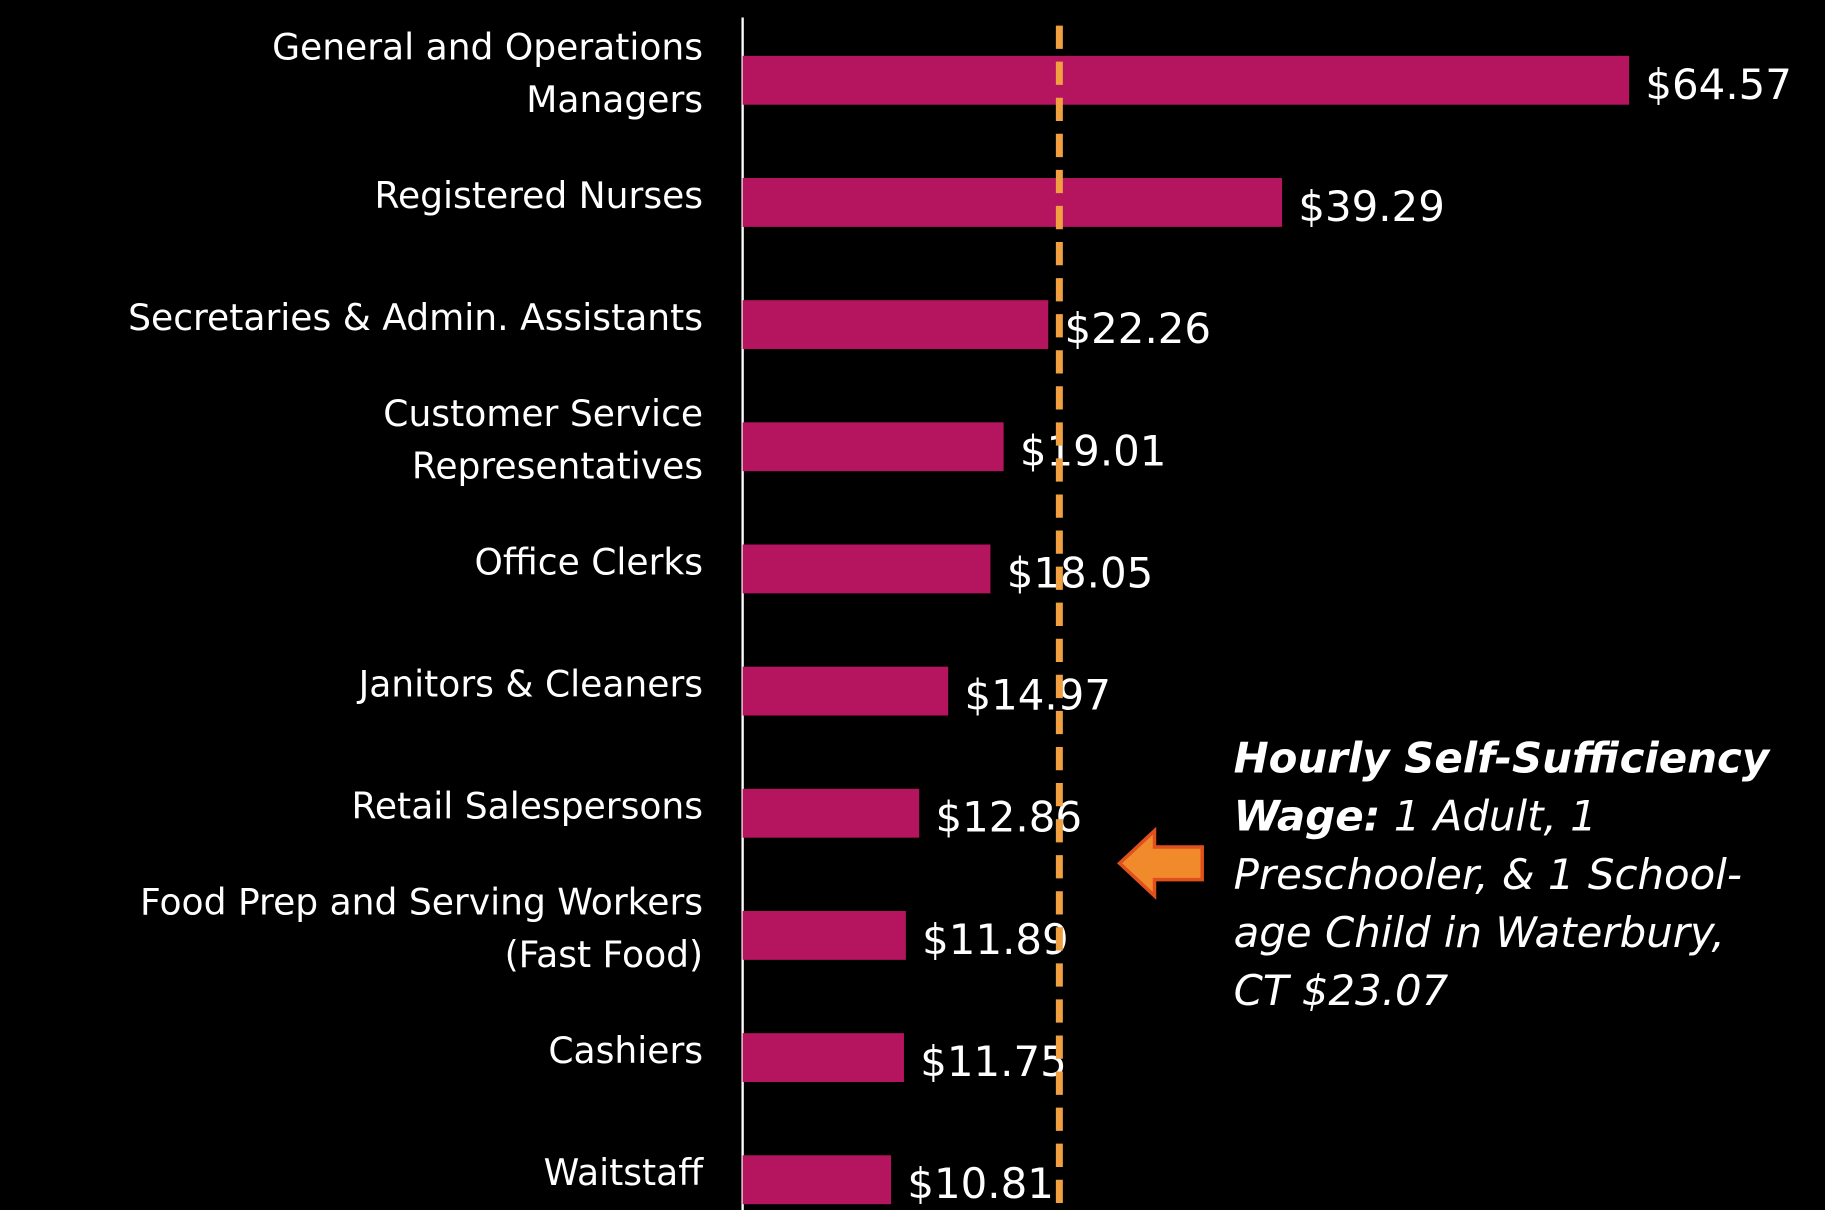 This screenshot has height=1210, width=1825. Describe the element at coordinates (604, 955) in the screenshot. I see `category-line: (Fast Food)` at that location.